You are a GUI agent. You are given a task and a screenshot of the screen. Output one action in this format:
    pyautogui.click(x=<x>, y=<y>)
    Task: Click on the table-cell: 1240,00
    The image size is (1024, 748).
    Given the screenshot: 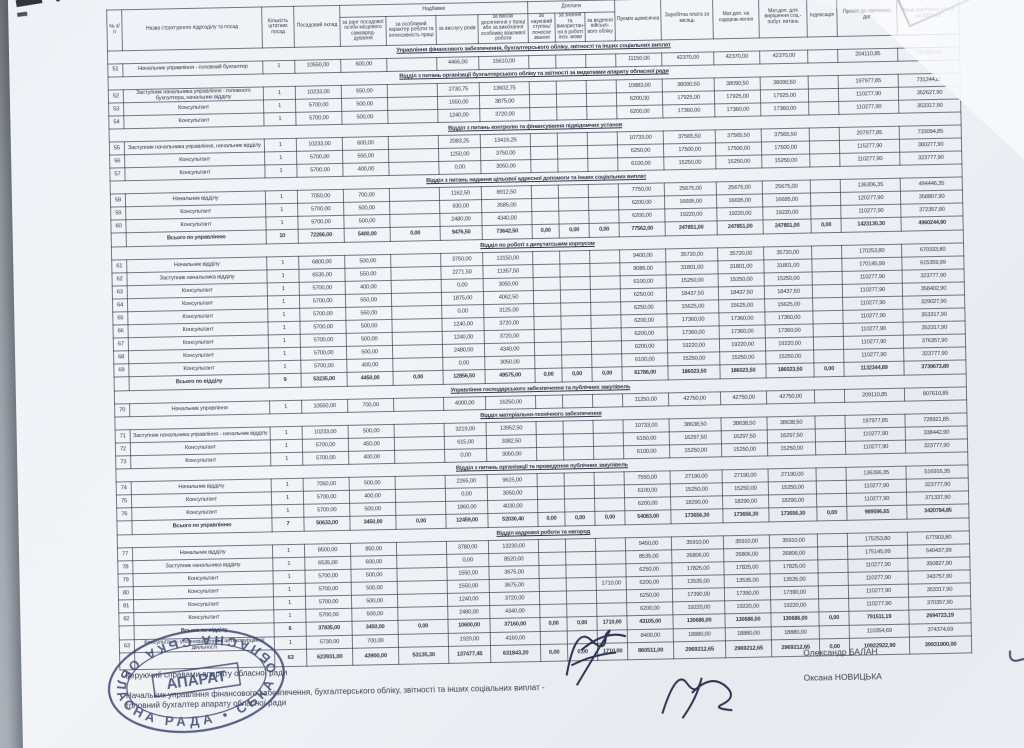 What is the action you would take?
    pyautogui.click(x=468, y=599)
    